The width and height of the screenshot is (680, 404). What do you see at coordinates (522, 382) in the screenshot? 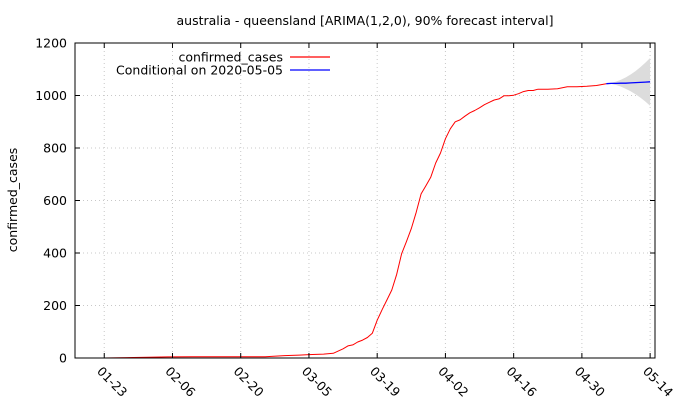
I see `x-tick-label: 04-16` at bounding box center [522, 382].